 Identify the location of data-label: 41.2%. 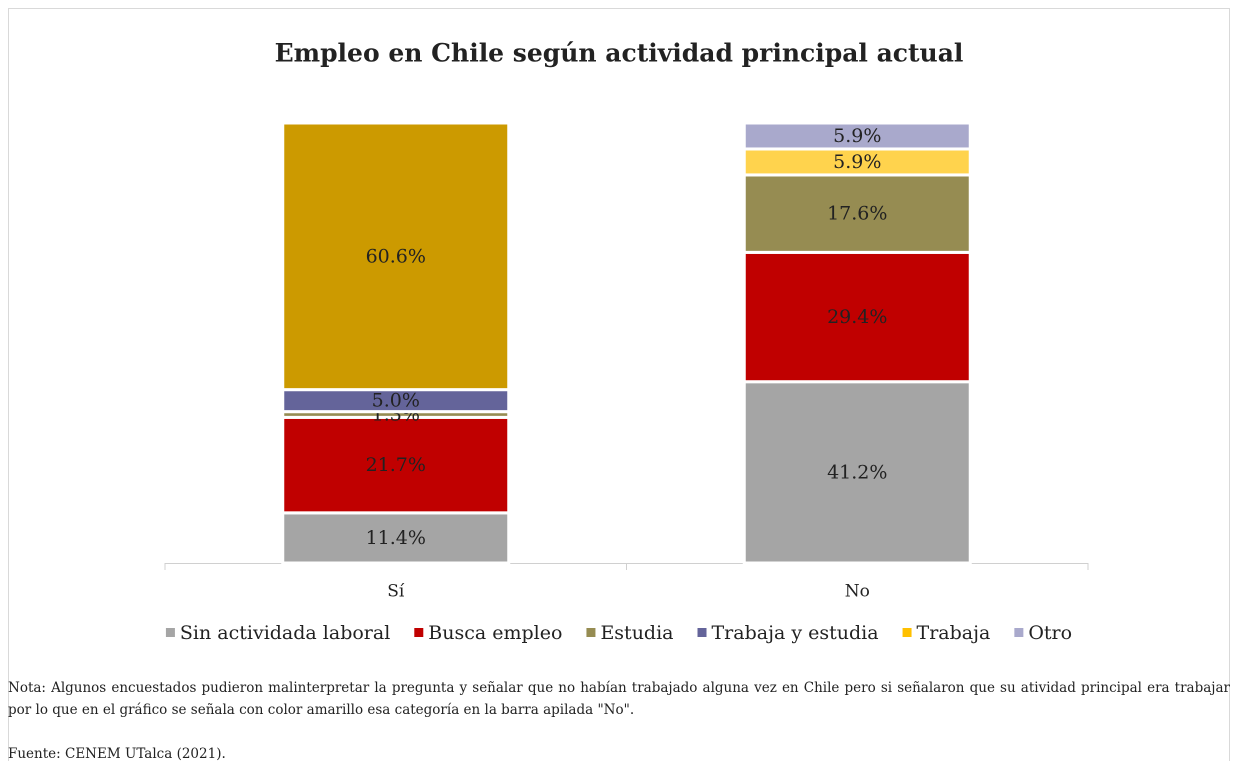
(857, 472).